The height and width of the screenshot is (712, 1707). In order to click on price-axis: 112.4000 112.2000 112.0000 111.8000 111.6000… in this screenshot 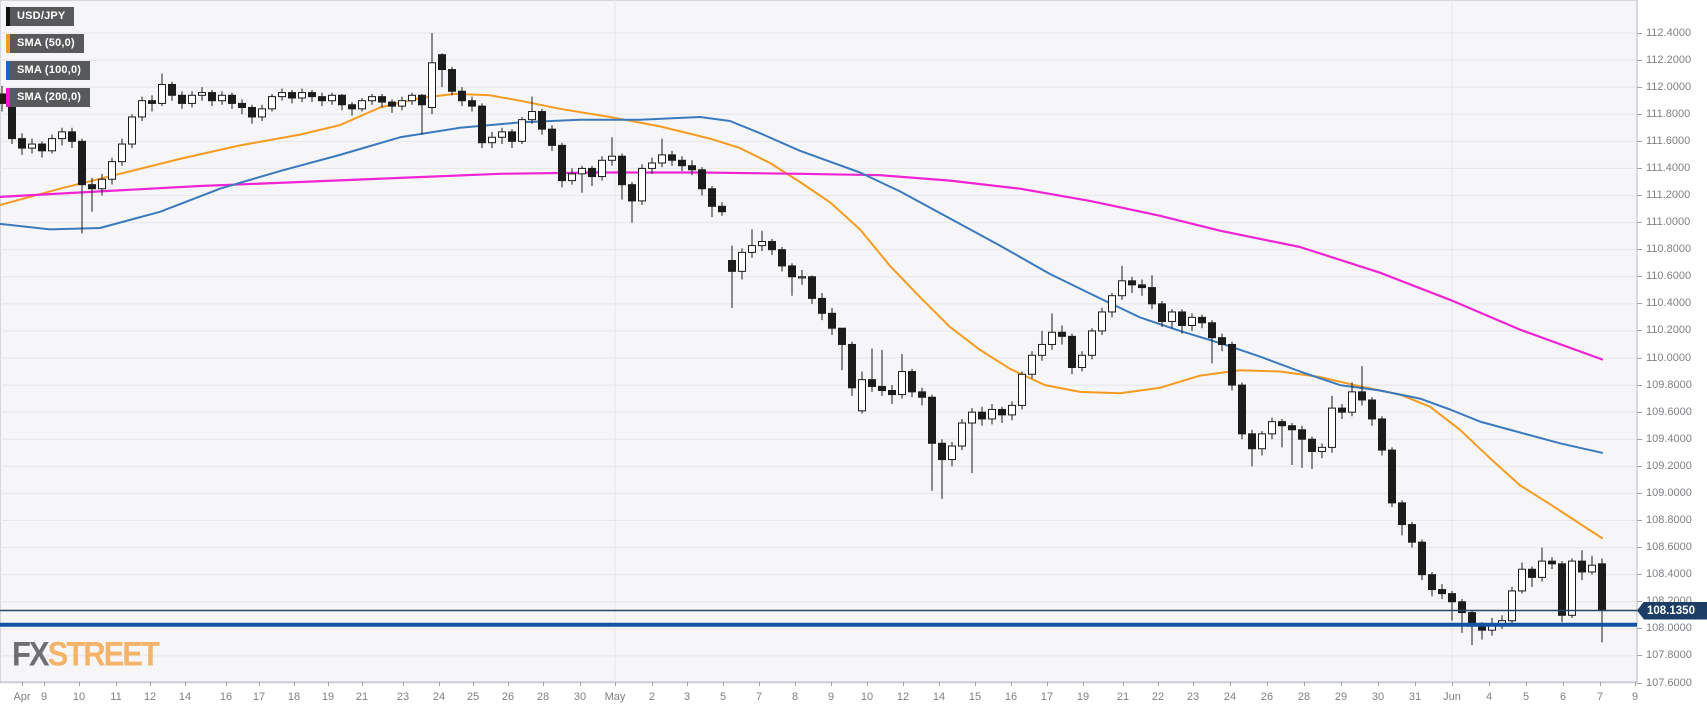, I will do `click(1672, 344)`.